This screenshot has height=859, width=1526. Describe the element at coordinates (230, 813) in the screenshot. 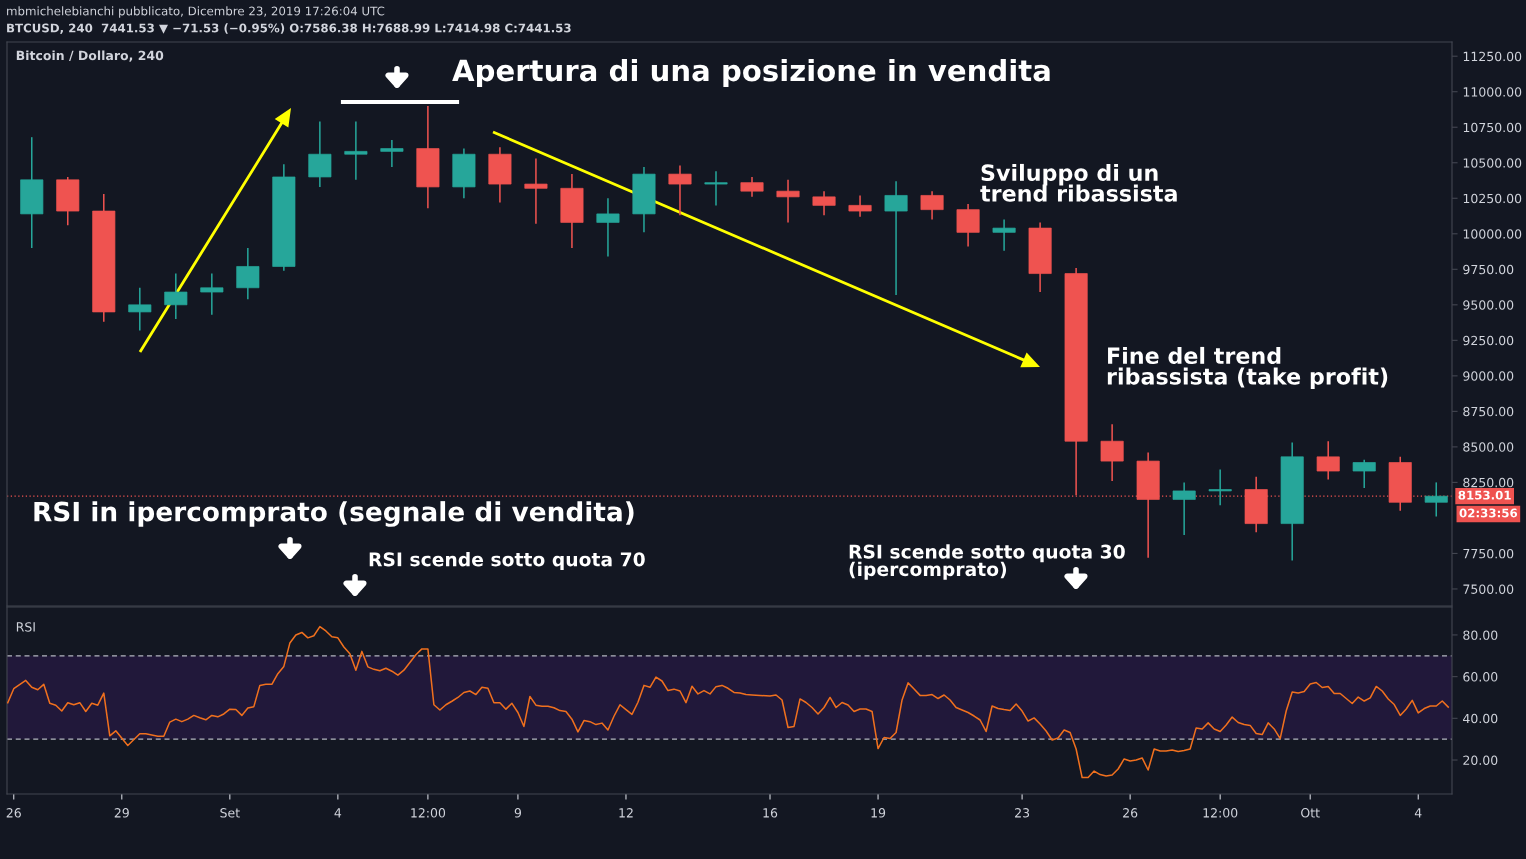

I see `x-tick-label: Set` at that location.